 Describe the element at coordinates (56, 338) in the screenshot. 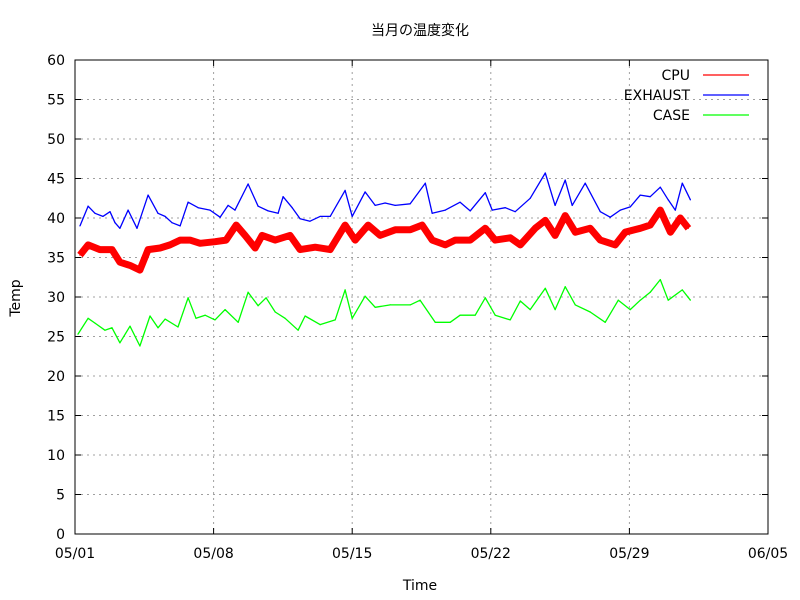

I see `y-tick-label: 25` at that location.